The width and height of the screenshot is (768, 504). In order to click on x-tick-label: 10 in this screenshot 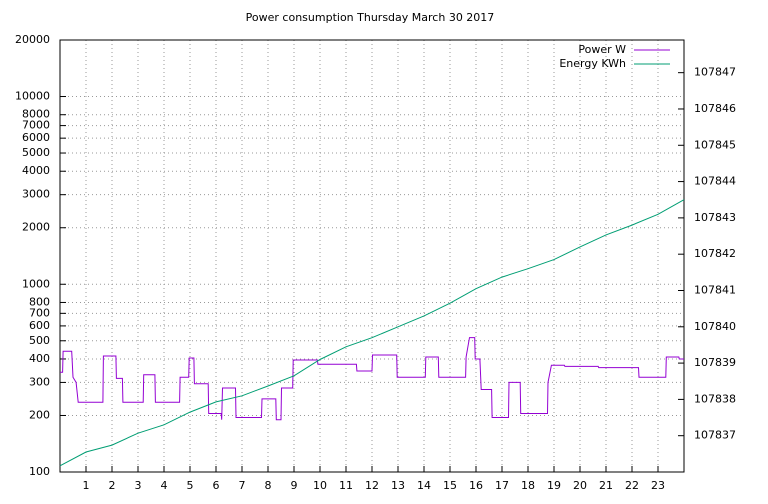, I will do `click(320, 485)`.